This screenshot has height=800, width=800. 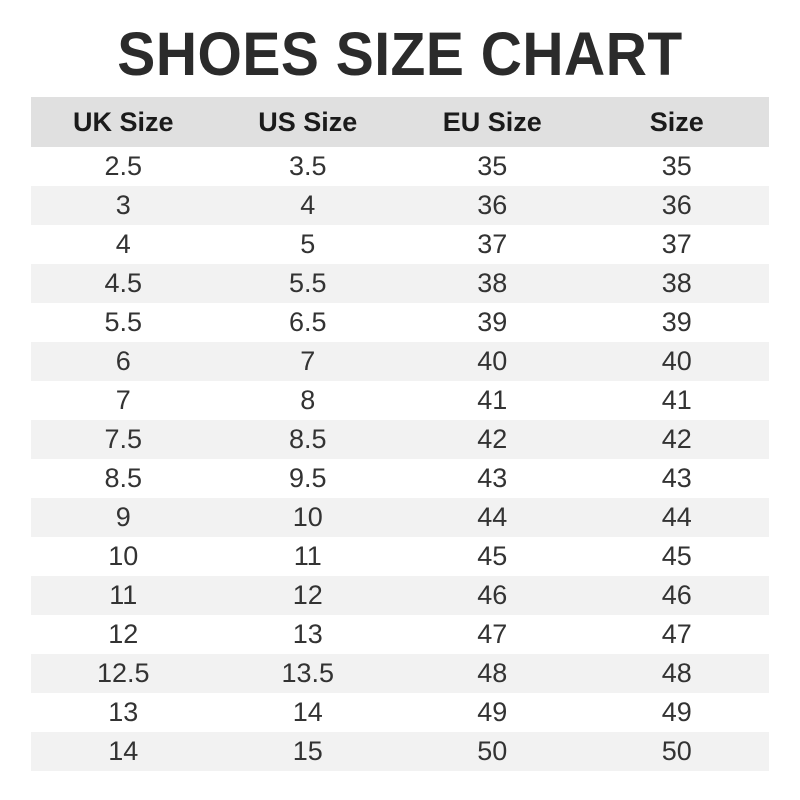 I want to click on table-cell: 13.5, so click(x=308, y=673).